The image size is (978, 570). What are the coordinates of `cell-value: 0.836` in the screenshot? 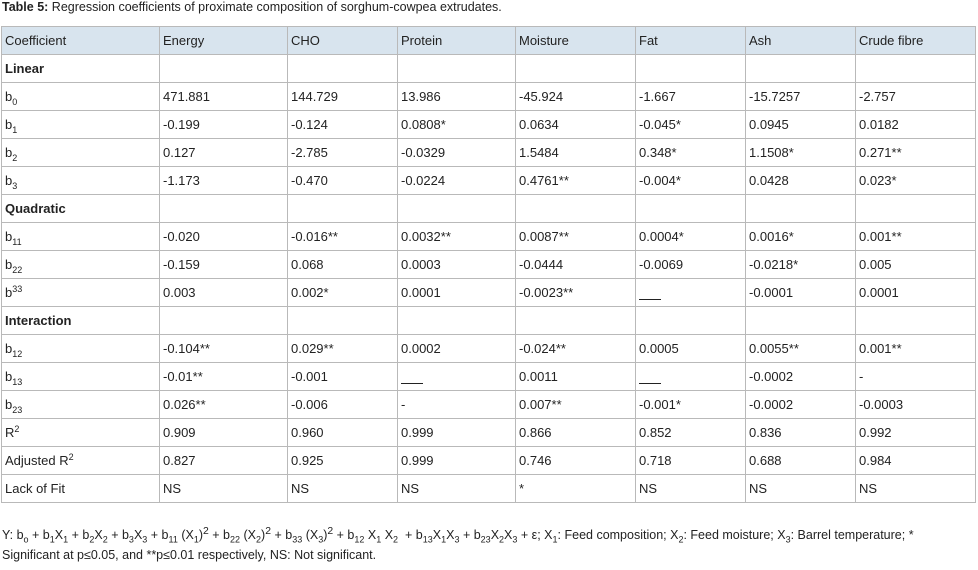 It's located at (765, 432).